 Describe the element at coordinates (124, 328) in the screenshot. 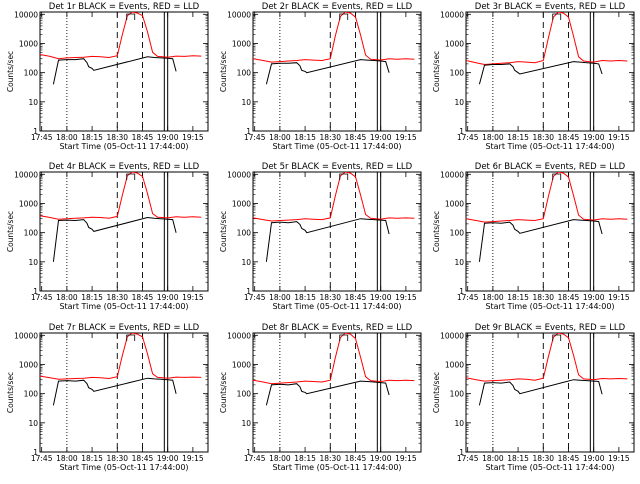

I see `chart-title: Det 7r BLACK = Events, RED = LLD` at that location.